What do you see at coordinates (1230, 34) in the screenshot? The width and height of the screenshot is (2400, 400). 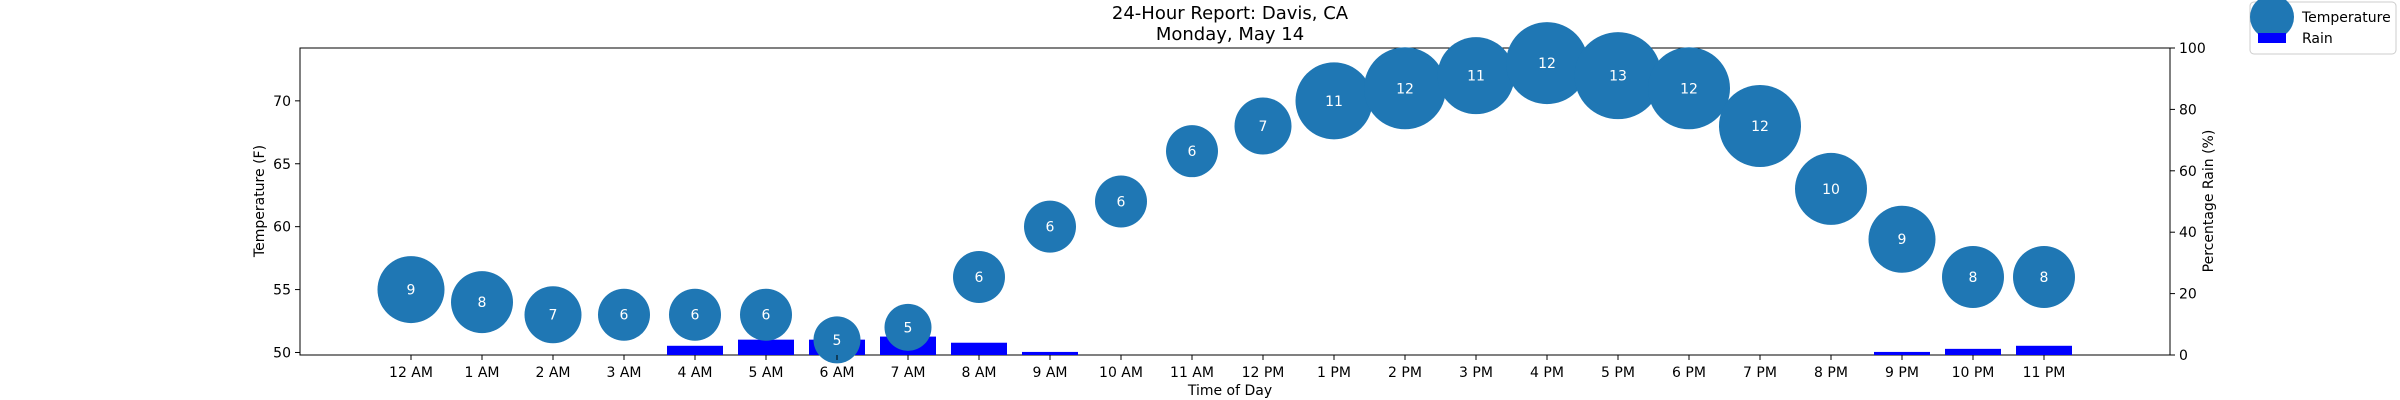 I see `chart-subtitle: Monday, May 14` at bounding box center [1230, 34].